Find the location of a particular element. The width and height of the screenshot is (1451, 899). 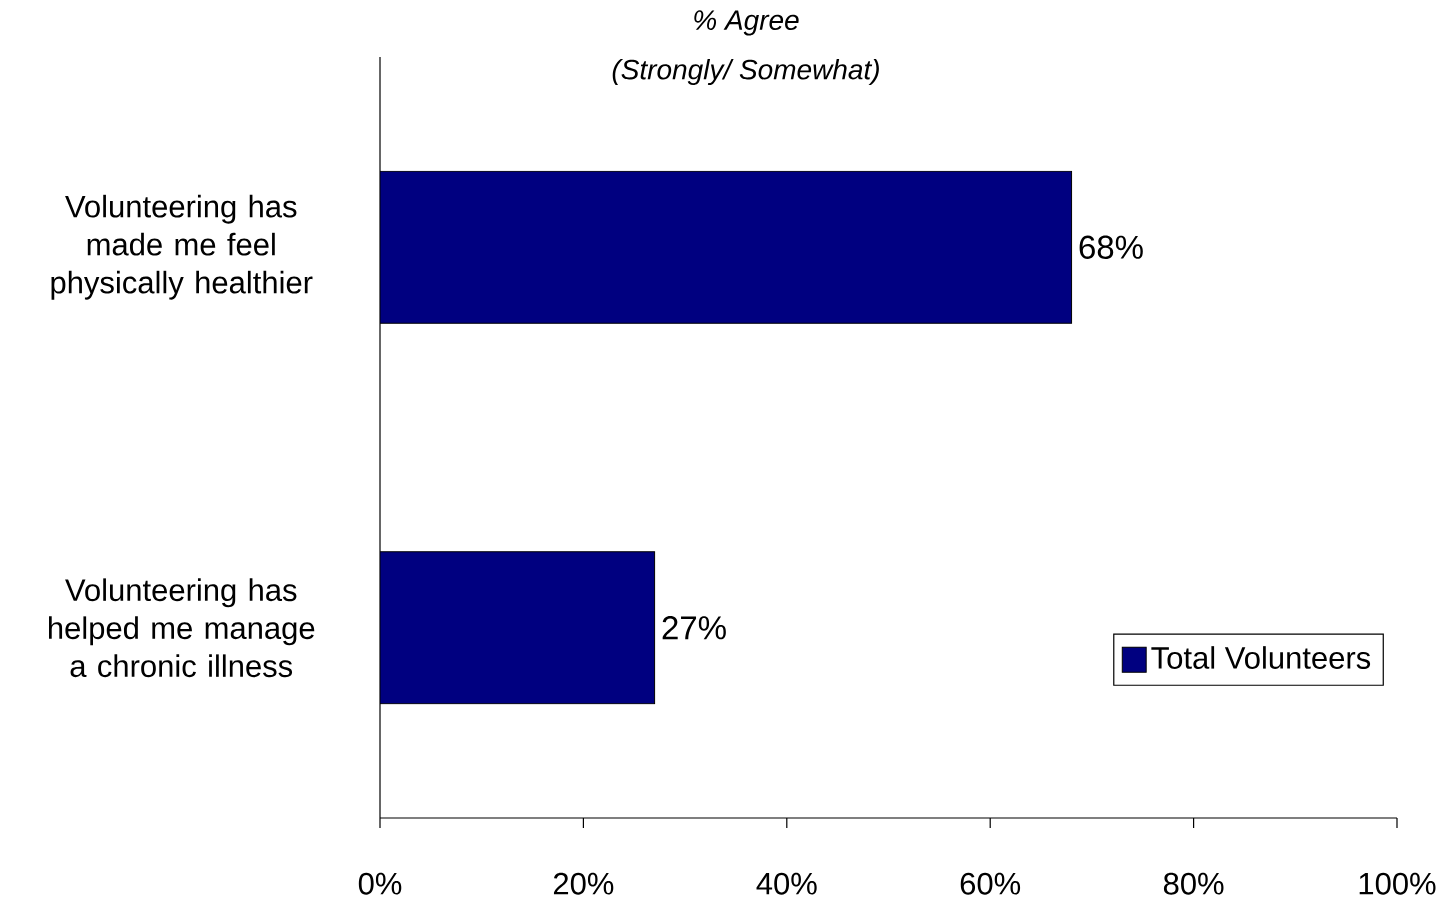

chart-subtitle: (Strongly/ Somewhat) is located at coordinates (745, 72).